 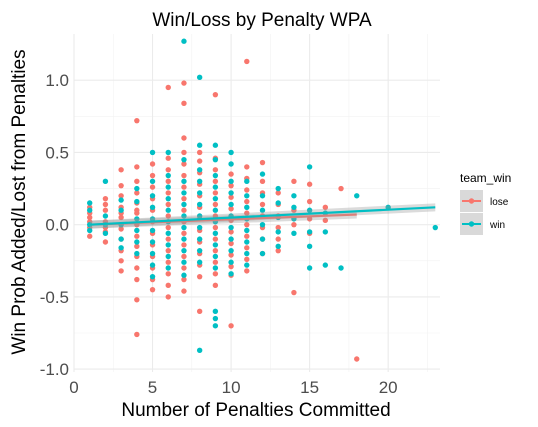 What do you see at coordinates (262, 216) in the screenshot?
I see `trend-lines` at bounding box center [262, 216].